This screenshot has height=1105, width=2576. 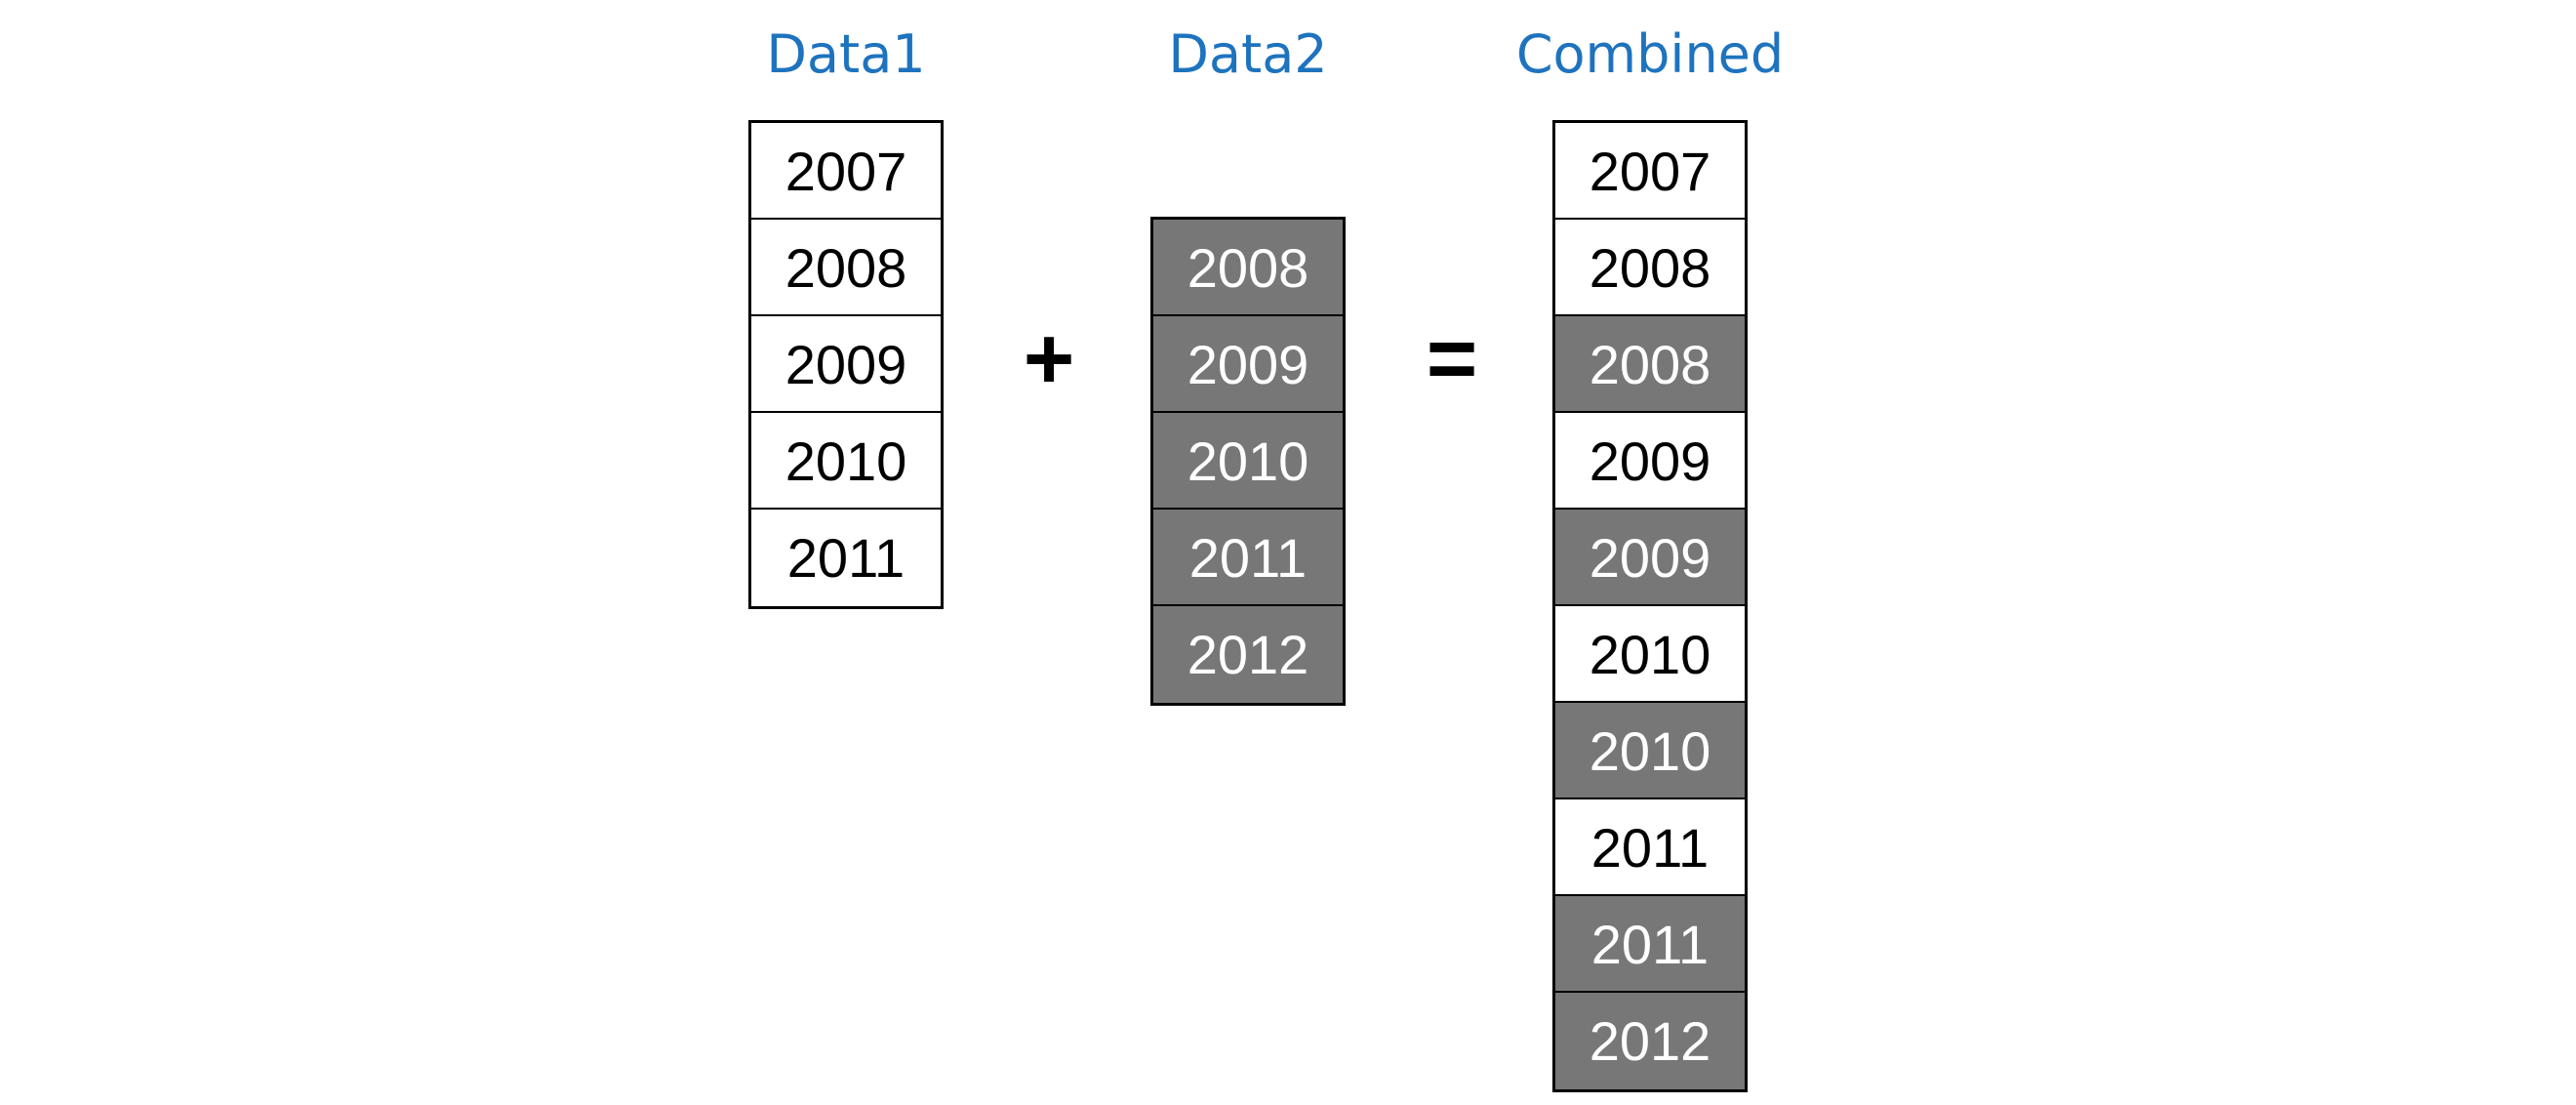 I want to click on data2-cell: 2009, so click(x=1248, y=364).